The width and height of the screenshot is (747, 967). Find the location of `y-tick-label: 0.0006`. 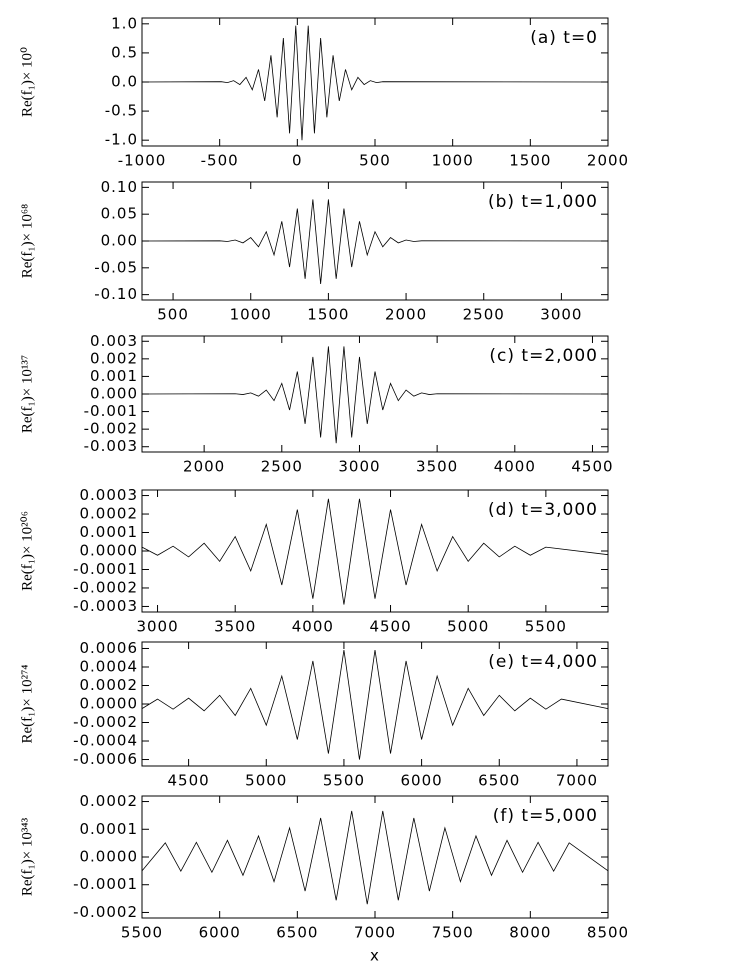

y-tick-label: 0.0006 is located at coordinates (109, 648).